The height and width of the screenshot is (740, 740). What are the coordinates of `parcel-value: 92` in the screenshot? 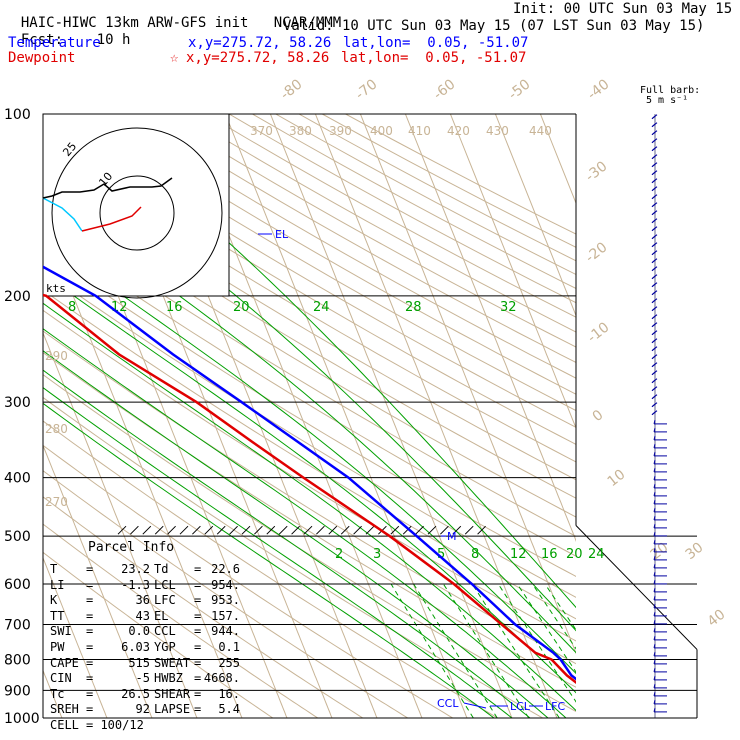 It's located at (142, 709).